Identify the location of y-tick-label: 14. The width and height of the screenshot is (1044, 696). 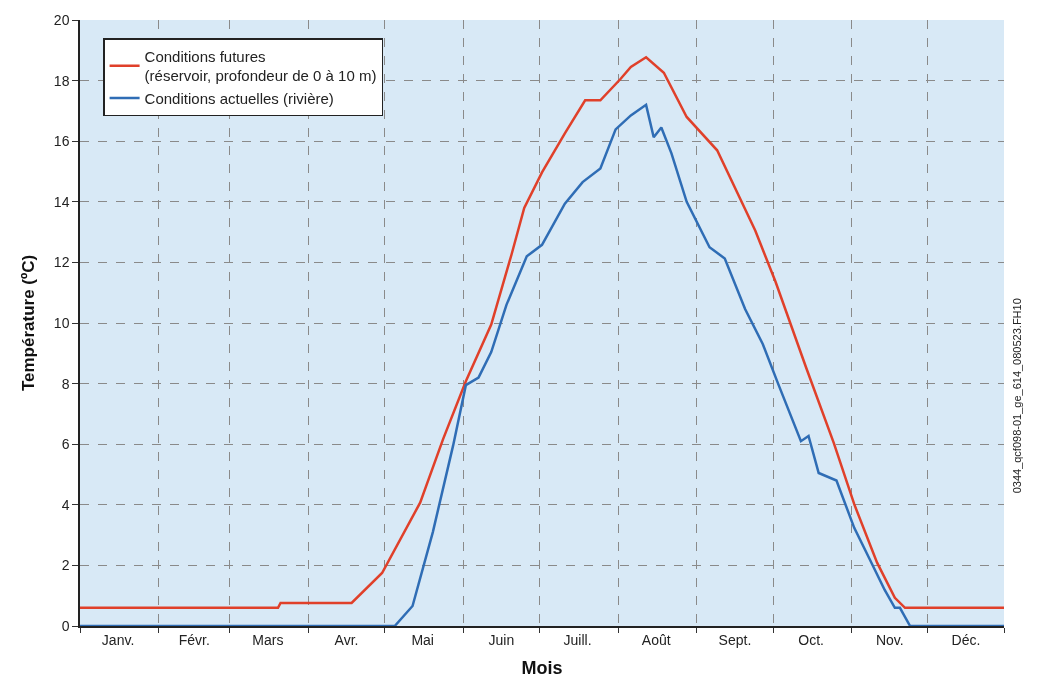
(61, 201).